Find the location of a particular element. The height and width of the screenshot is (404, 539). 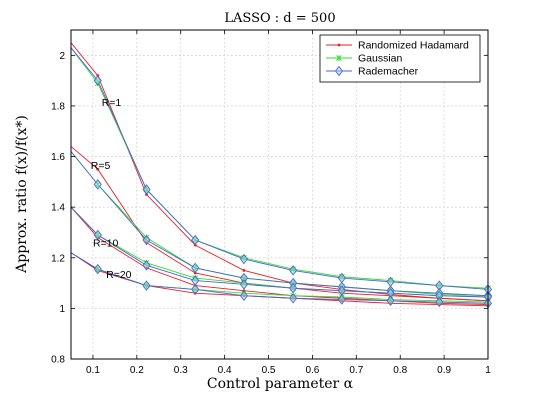

x-tick-label: 0.2 is located at coordinates (137, 370).